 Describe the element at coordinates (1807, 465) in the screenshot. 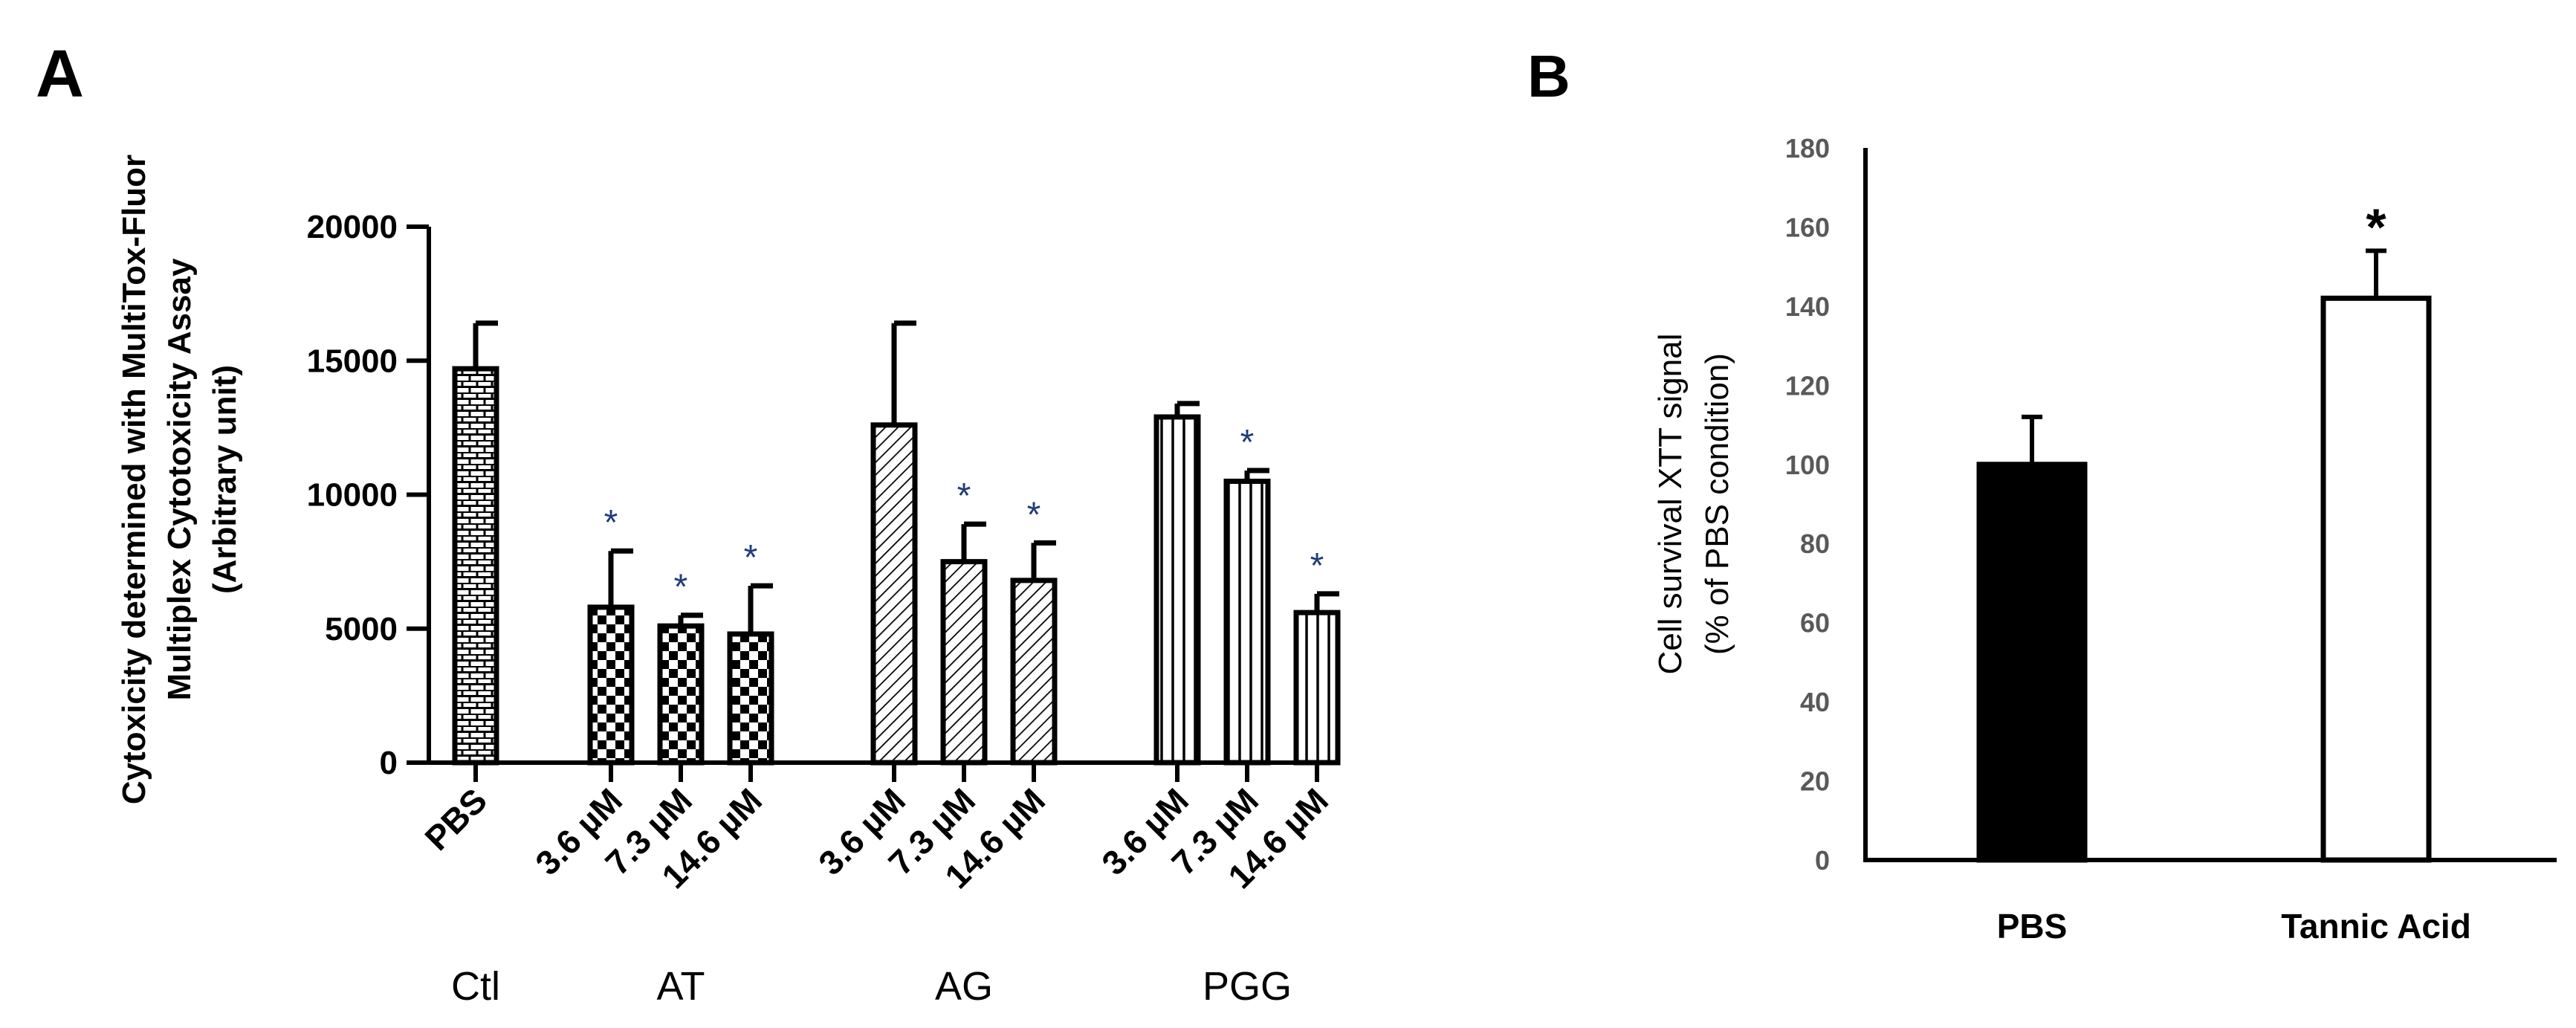

I see `y-tick-label: 100` at that location.